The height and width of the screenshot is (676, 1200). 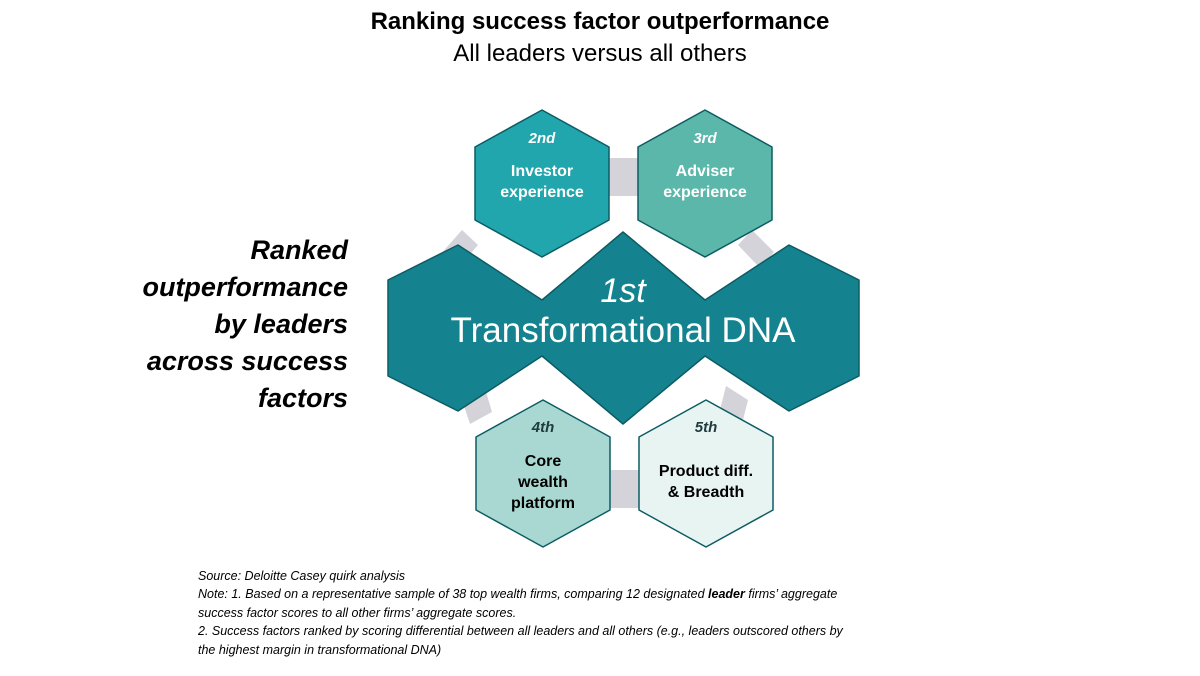 I want to click on side-label-line: across success, so click(x=247, y=361).